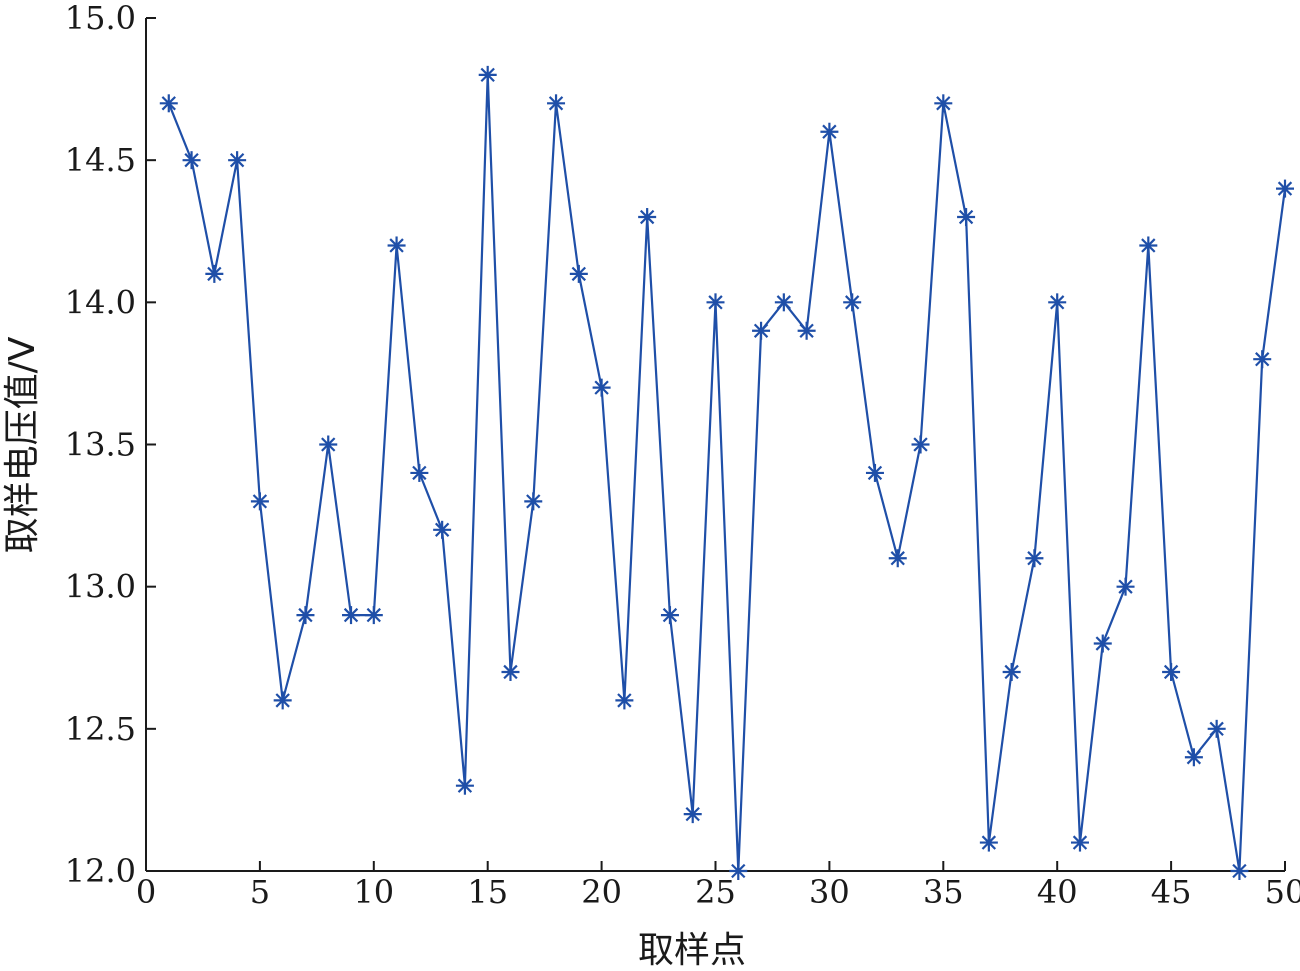 The width and height of the screenshot is (1300, 971). What do you see at coordinates (373, 892) in the screenshot?
I see `x-tick-label: 10` at bounding box center [373, 892].